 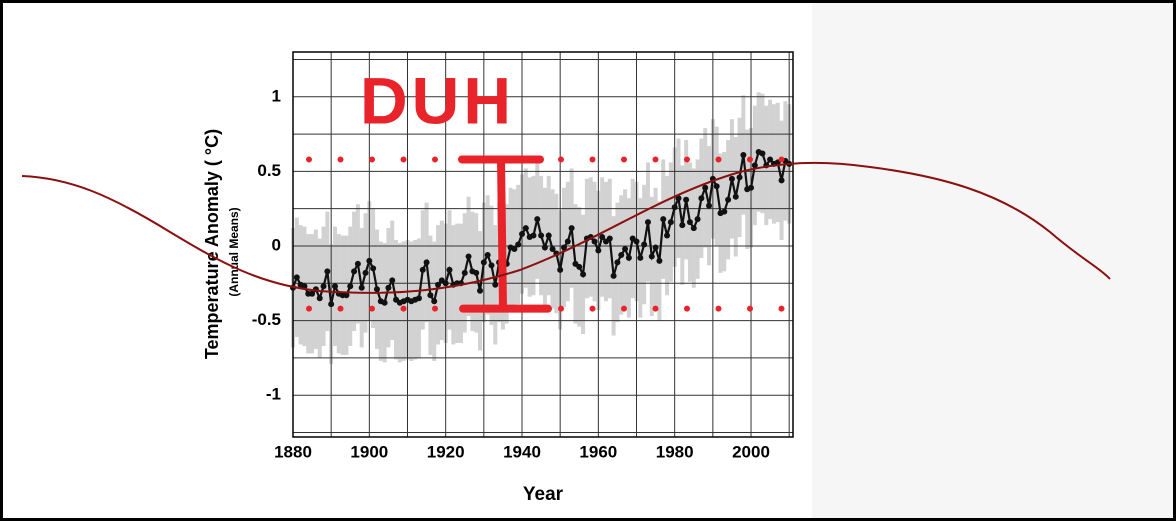 I want to click on x-tick-label: 1880, so click(x=293, y=451).